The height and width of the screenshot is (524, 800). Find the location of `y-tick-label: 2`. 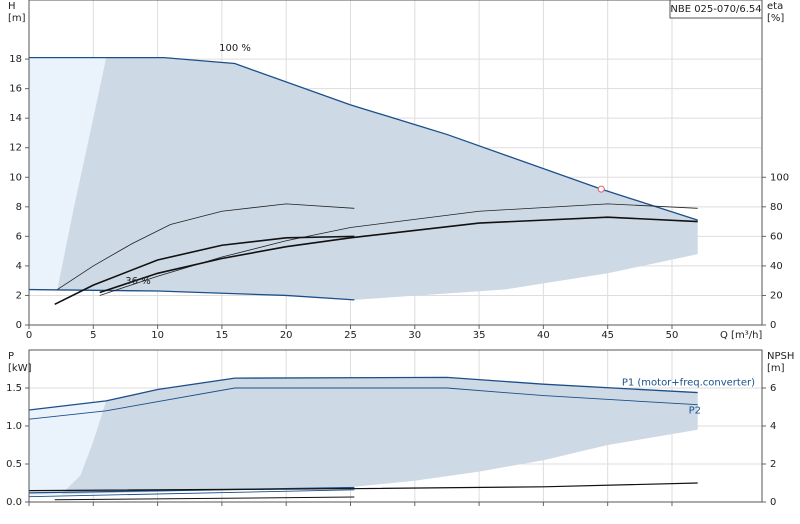

y-tick-label: 2 is located at coordinates (19, 295).